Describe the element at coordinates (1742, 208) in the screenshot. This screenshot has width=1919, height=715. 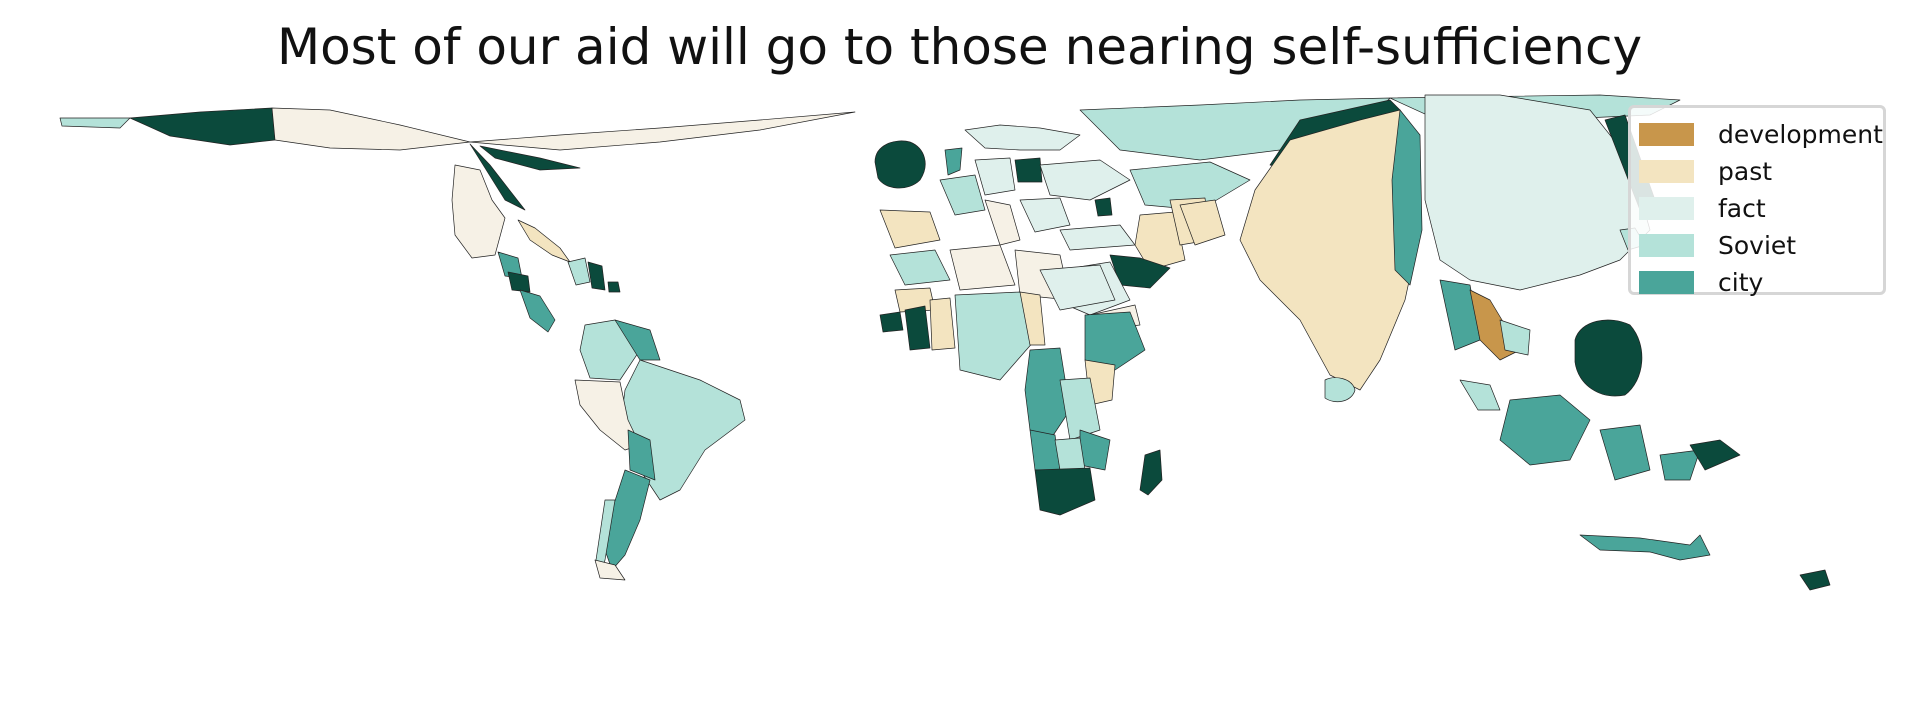
I see `legend-label: fact` at that location.